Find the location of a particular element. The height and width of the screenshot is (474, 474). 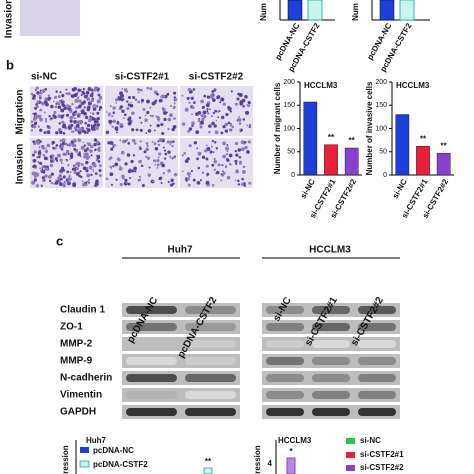

row-label: Migration is located at coordinates (20, 112).